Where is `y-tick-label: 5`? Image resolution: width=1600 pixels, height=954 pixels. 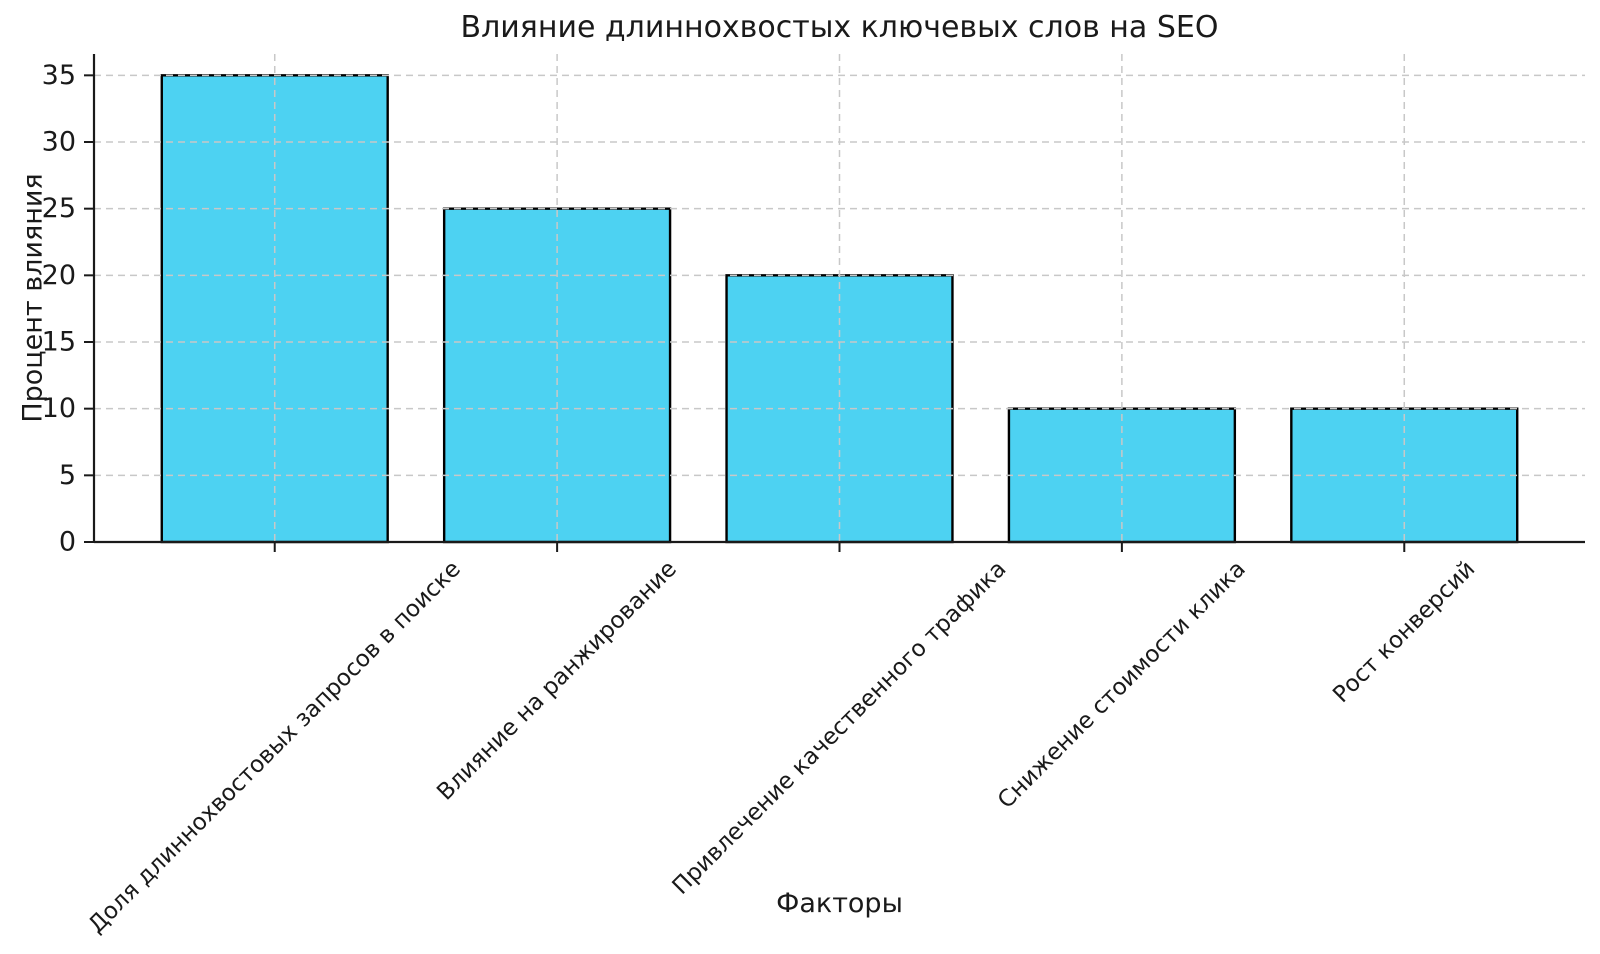 y-tick-label: 5 is located at coordinates (67, 475).